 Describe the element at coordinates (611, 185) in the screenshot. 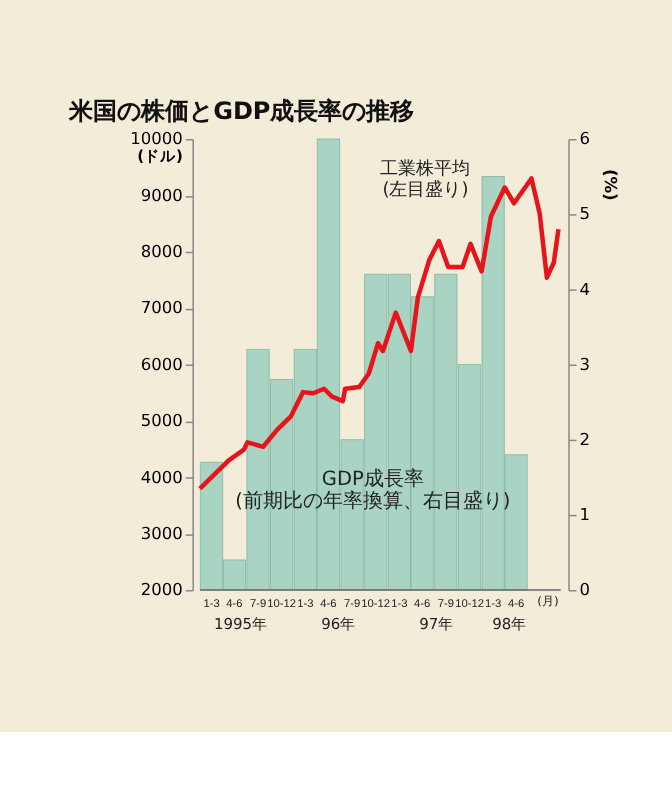

I see `y2-axis-title: (%)` at that location.